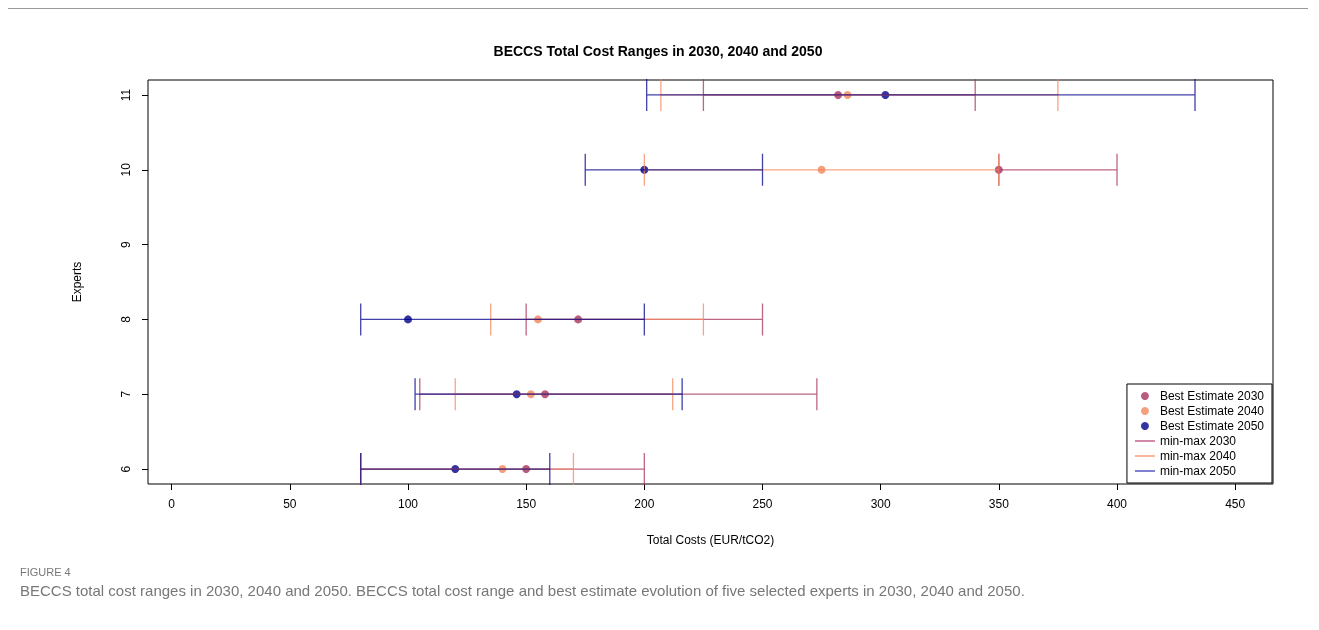 The image size is (1319, 630). I want to click on y-axis-title: Experts, so click(77, 282).